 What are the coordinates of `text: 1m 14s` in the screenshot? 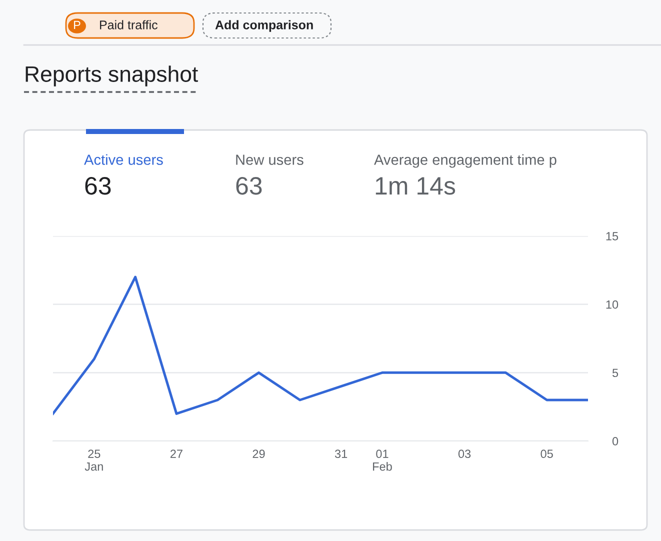 It's located at (416, 186).